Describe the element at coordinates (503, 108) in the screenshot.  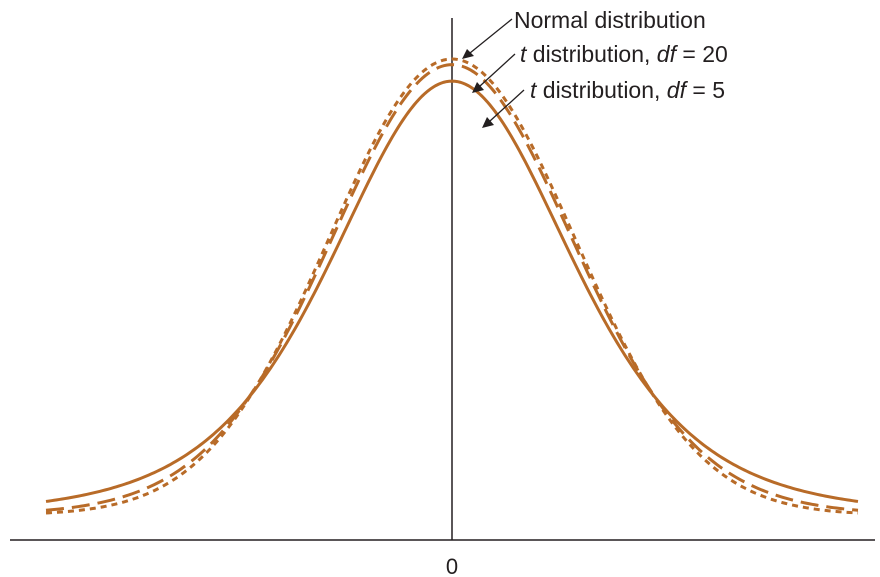
I see `annotation-arrow-t5` at that location.